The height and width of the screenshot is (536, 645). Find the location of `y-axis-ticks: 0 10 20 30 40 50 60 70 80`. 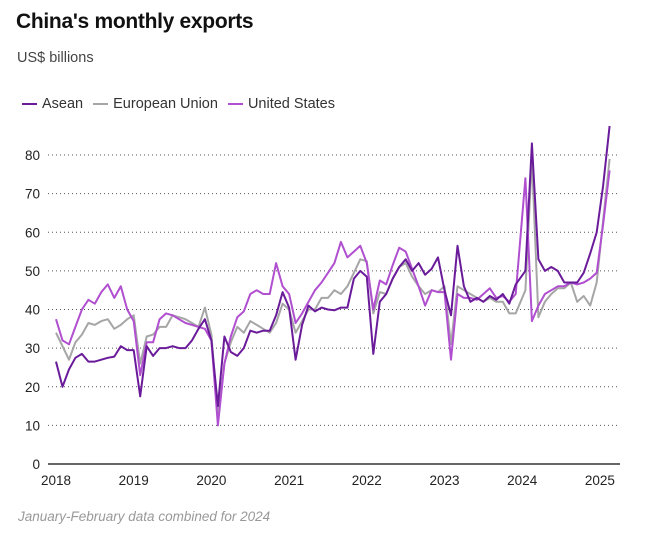

y-axis-ticks: 0 10 20 30 40 50 60 70 80 is located at coordinates (32, 310).